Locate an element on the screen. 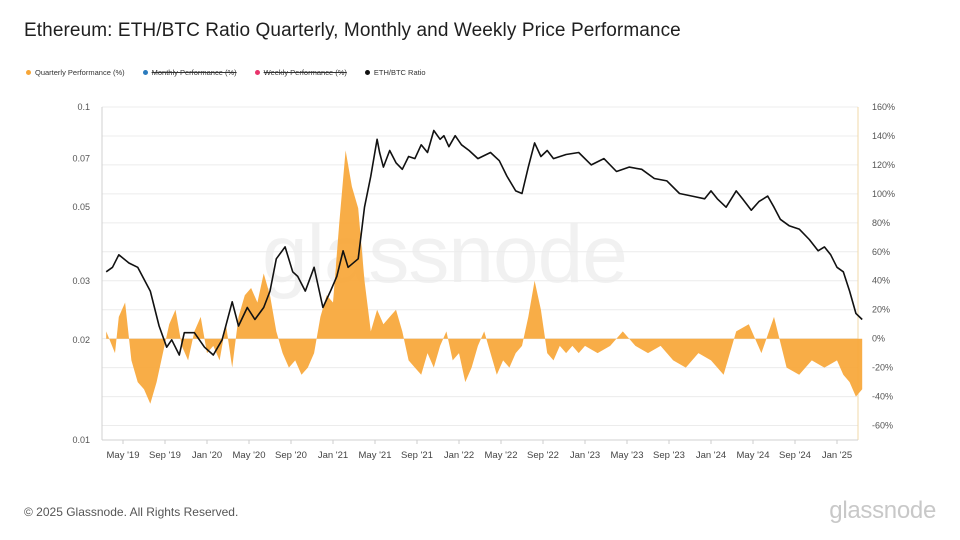 The image size is (960, 540). x-axis-tick-label: Sep '24 is located at coordinates (795, 455).